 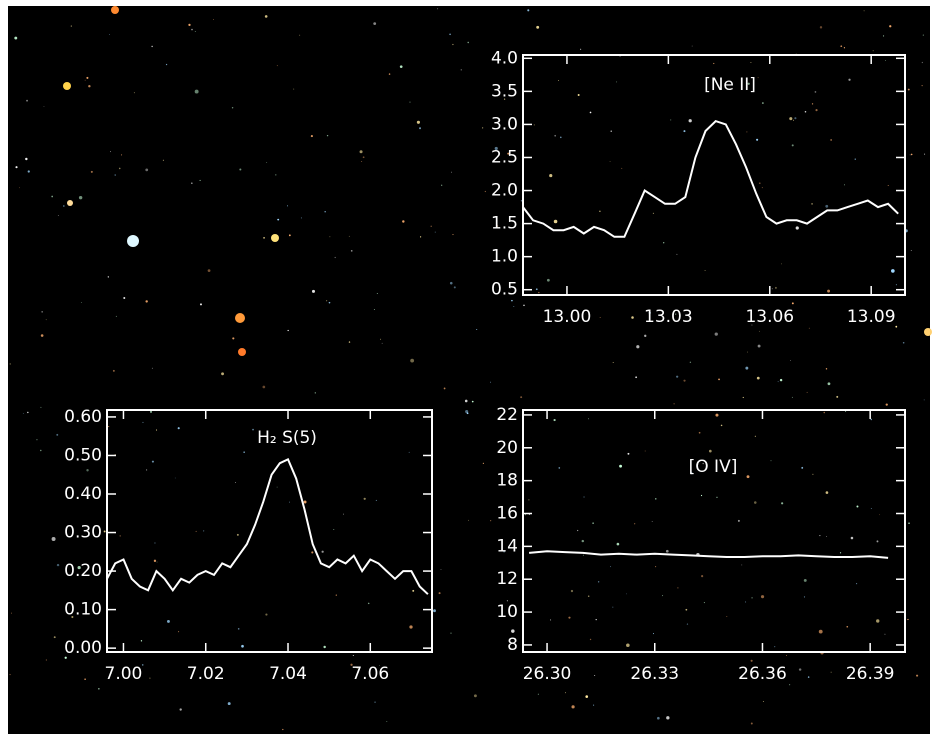 What do you see at coordinates (83, 571) in the screenshot?
I see `y-tick-label: 0.20` at bounding box center [83, 571].